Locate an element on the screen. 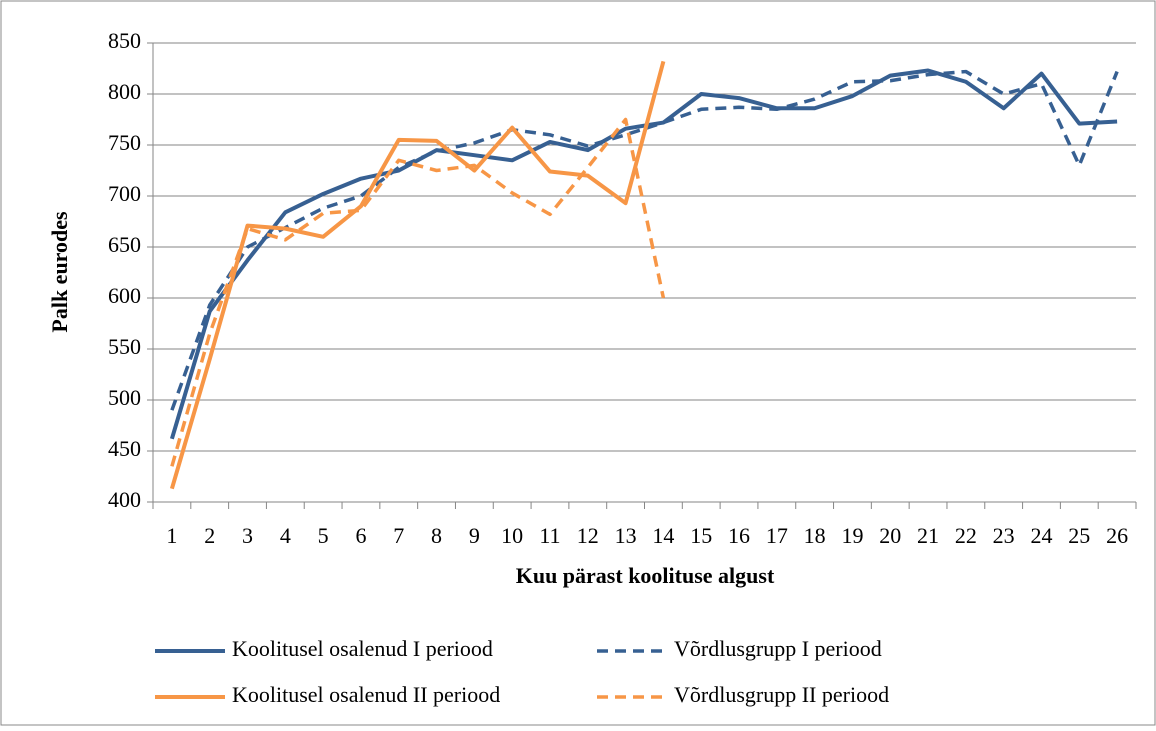 The image size is (1156, 731). x-tick-label: 13 is located at coordinates (626, 535).